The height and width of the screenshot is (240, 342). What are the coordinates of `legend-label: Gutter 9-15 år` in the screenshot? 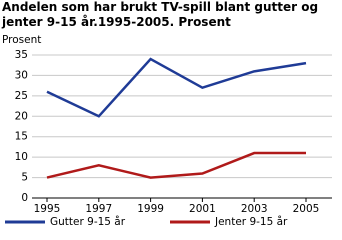 It's located at (88, 221).